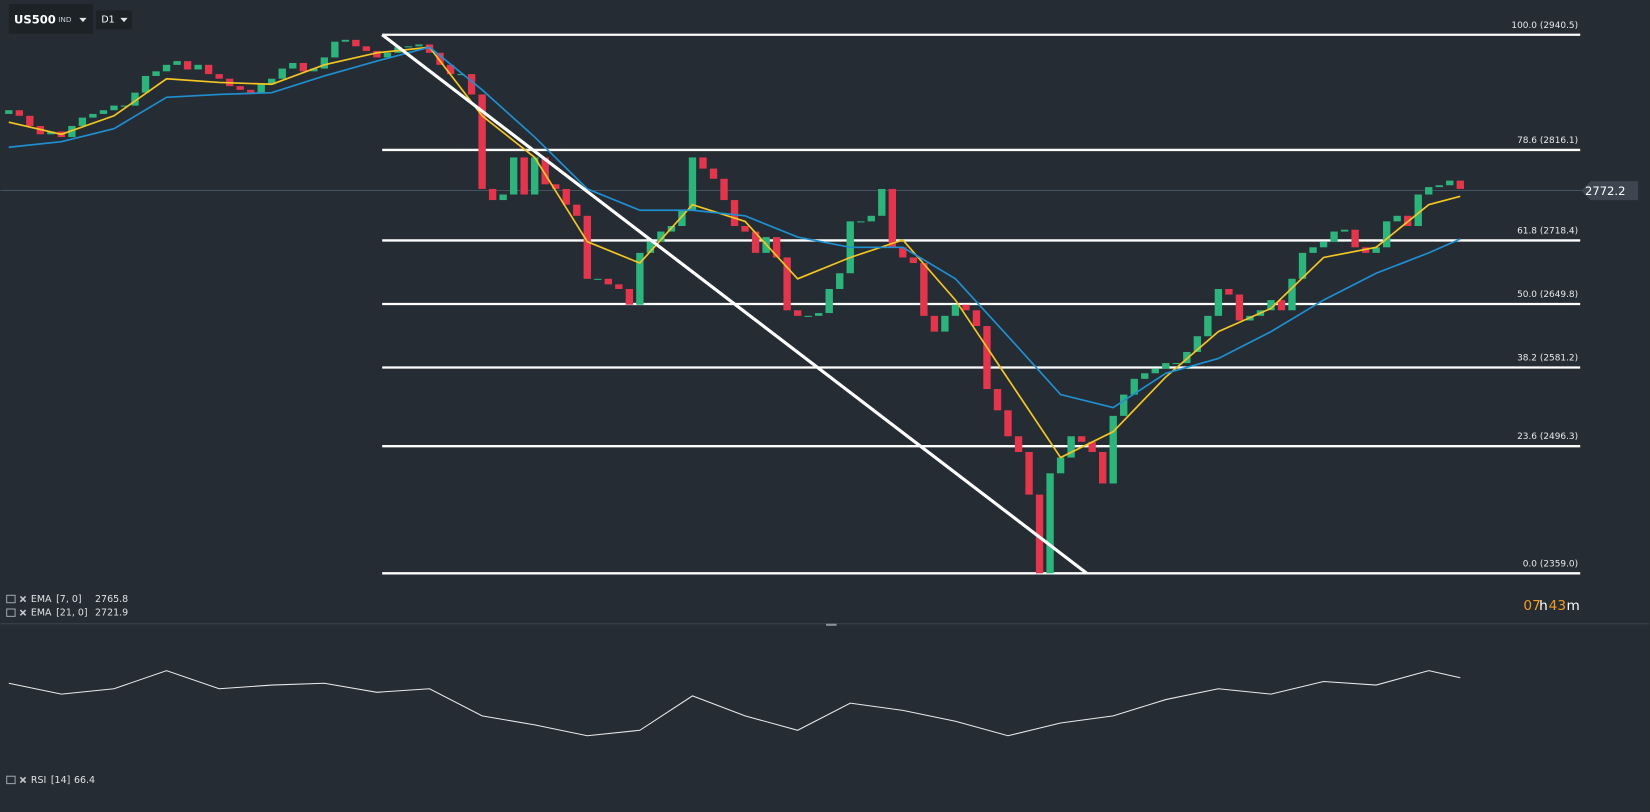  I want to click on fib-level-label: 0.0 (2359.0), so click(1550, 564).